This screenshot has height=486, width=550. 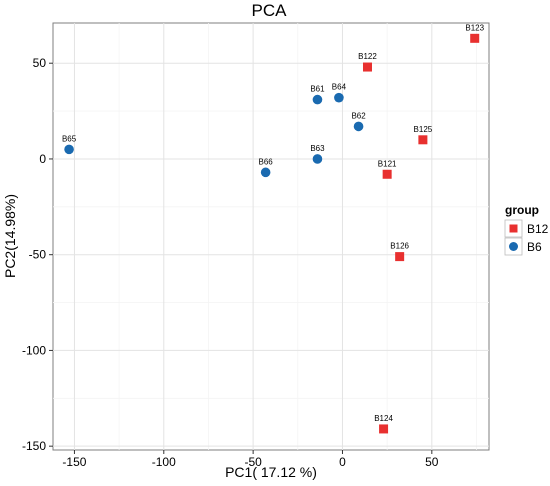 What do you see at coordinates (270, 10) in the screenshot?
I see `chart-title: PCA` at bounding box center [270, 10].